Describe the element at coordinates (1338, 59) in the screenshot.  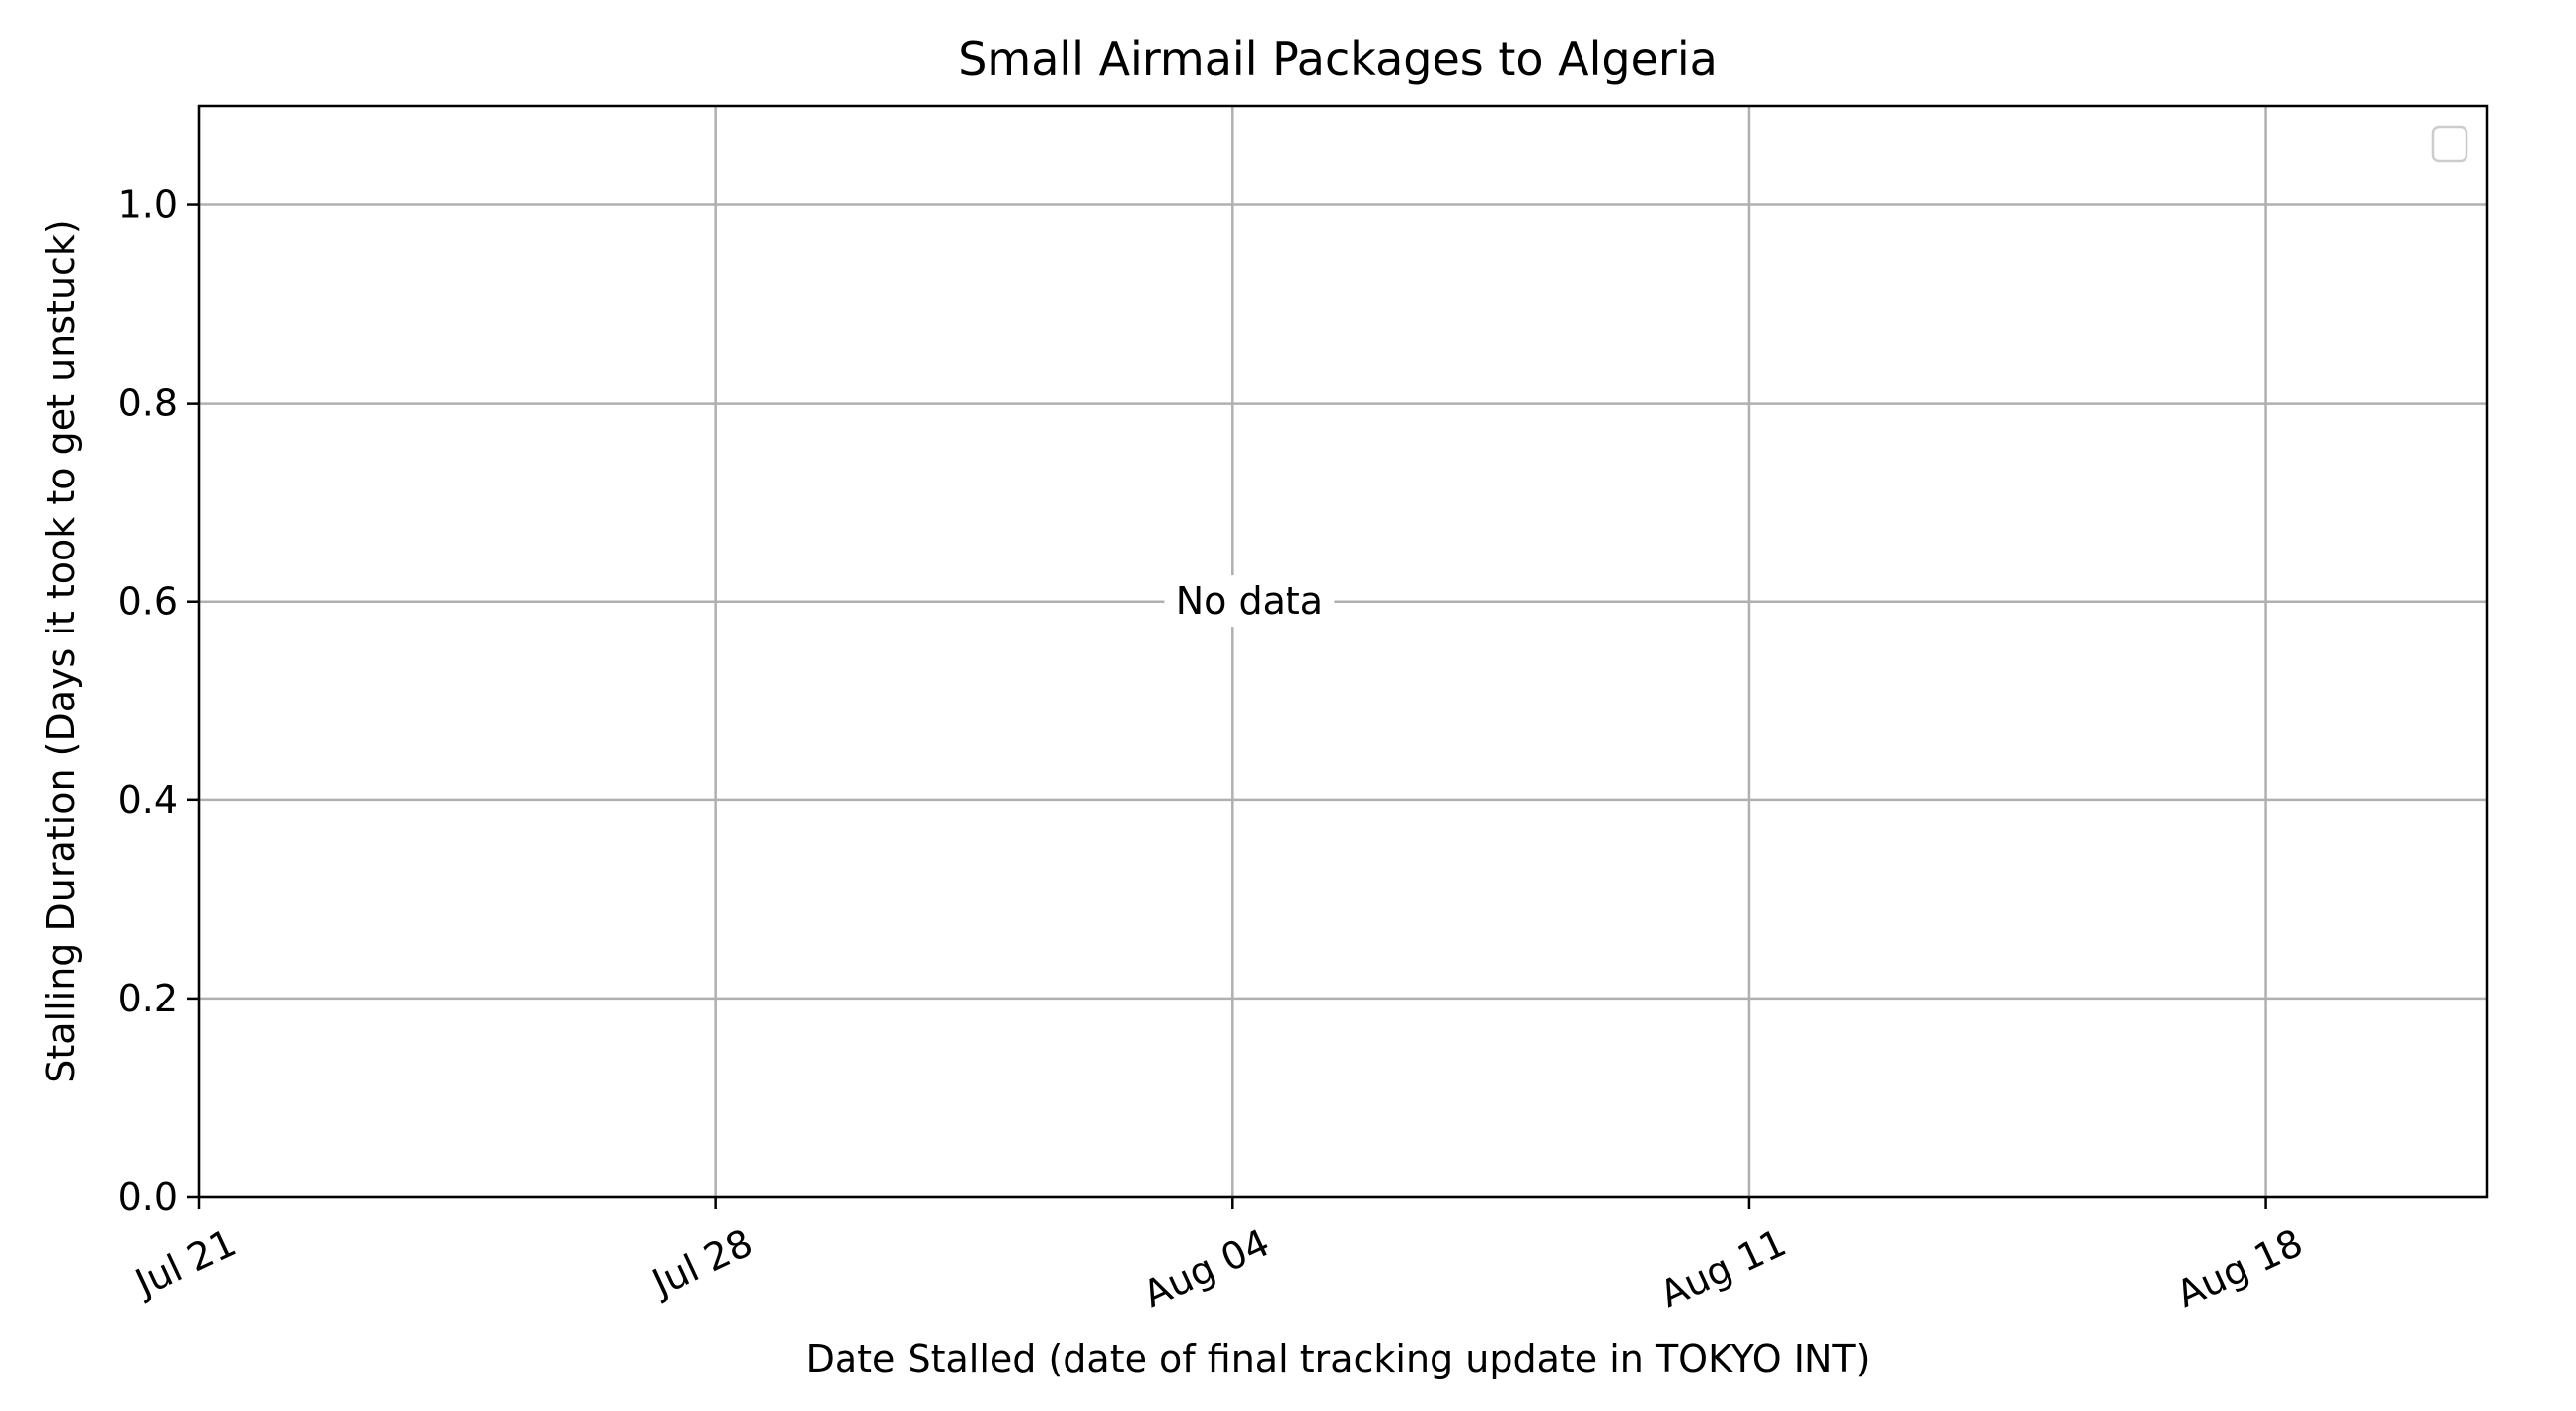
I see `chart-title: Small Airmail Packages to Algeria` at that location.